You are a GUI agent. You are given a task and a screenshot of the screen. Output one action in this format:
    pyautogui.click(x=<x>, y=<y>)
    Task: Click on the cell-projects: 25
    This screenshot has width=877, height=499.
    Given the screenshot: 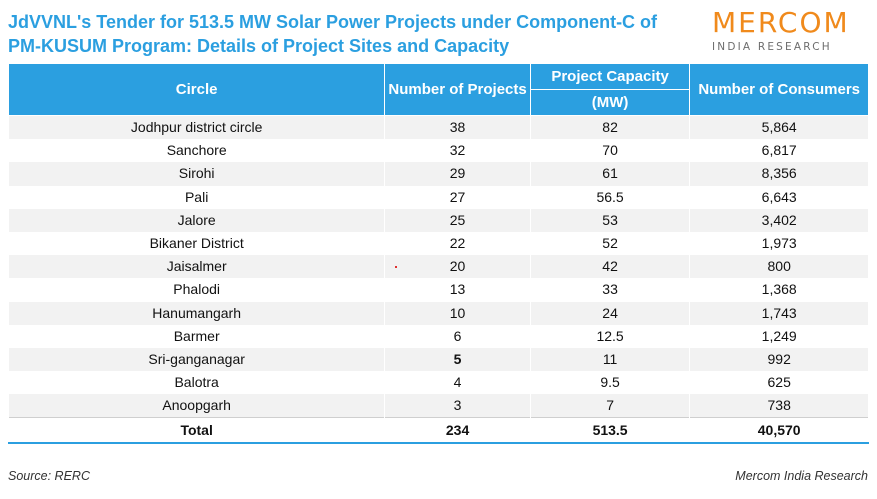 What is the action you would take?
    pyautogui.click(x=457, y=220)
    